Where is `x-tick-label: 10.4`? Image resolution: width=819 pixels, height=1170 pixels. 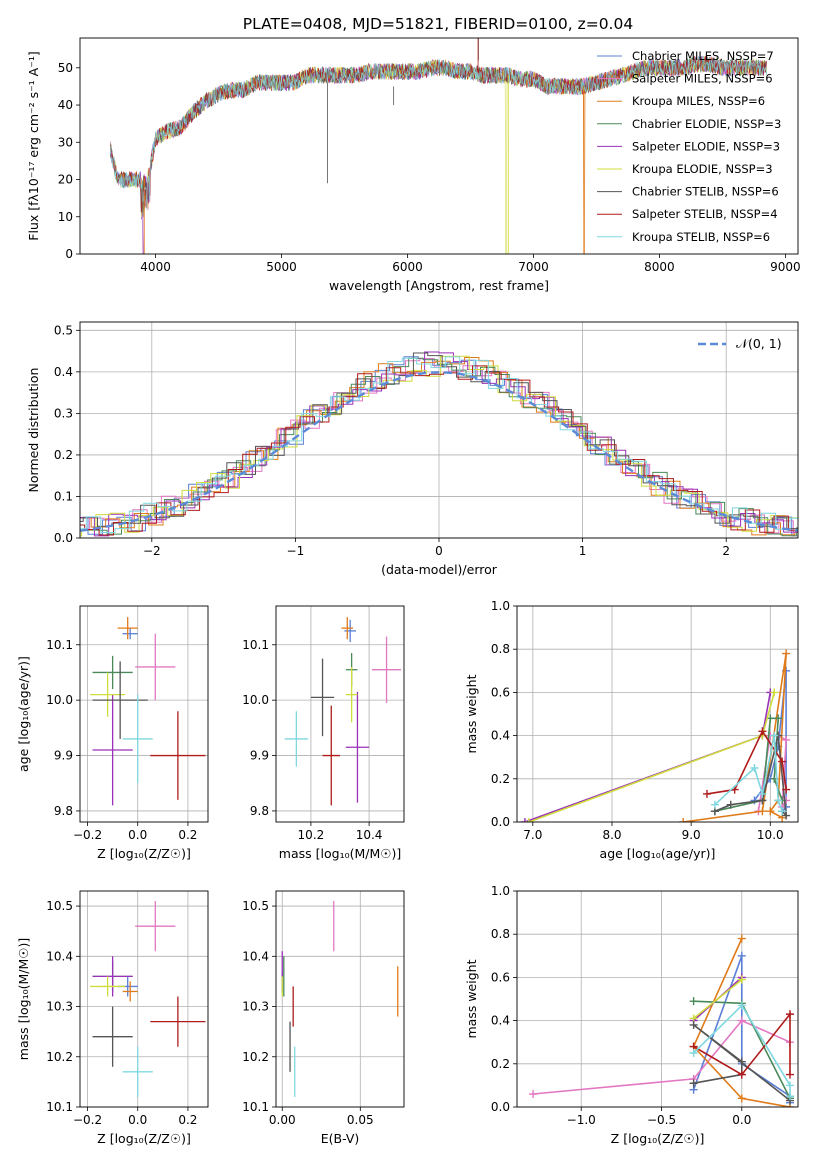
x-tick-label: 10.4 is located at coordinates (369, 835).